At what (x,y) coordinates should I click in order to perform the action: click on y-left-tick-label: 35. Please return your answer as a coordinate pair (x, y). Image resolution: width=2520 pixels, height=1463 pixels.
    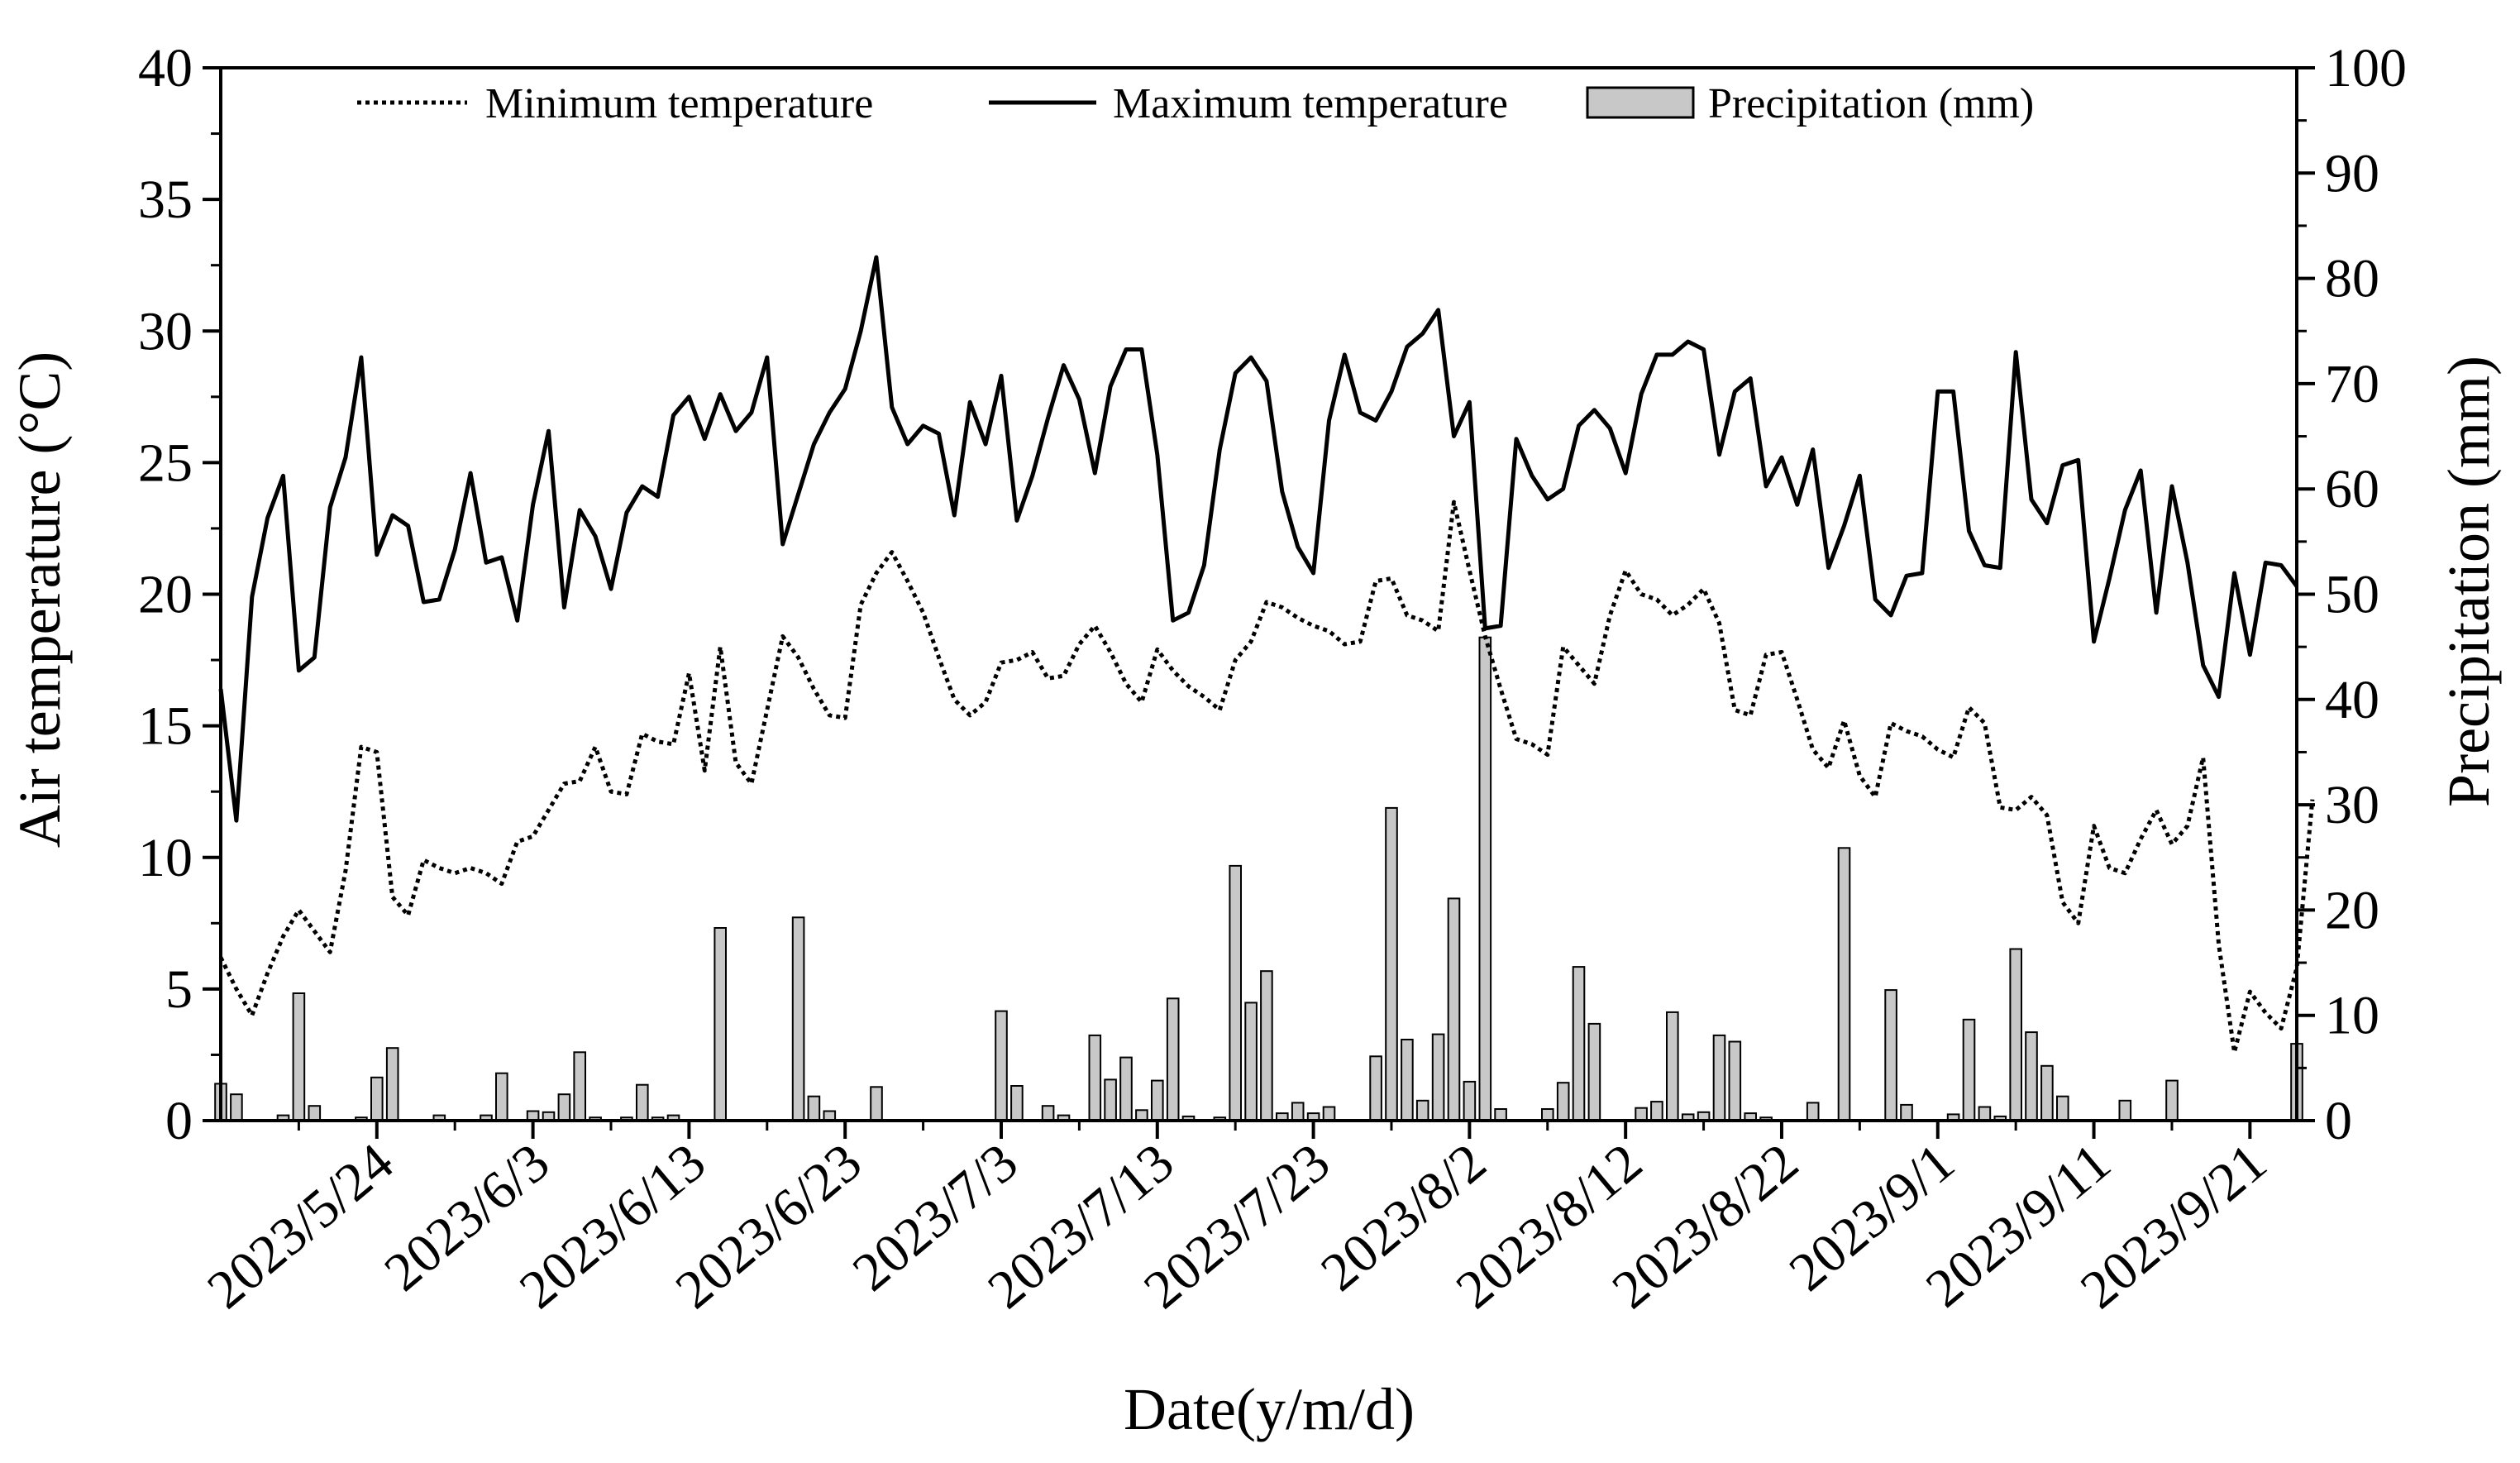
    Looking at the image, I should click on (165, 200).